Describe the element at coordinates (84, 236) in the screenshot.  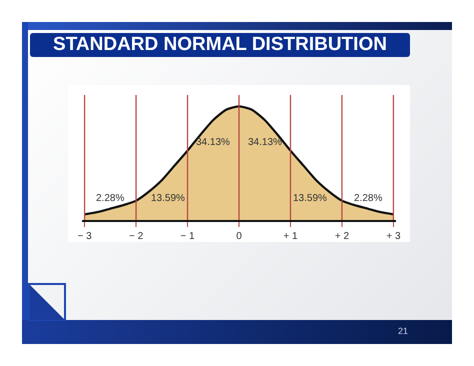
I see `x-tick-label: − 3` at that location.